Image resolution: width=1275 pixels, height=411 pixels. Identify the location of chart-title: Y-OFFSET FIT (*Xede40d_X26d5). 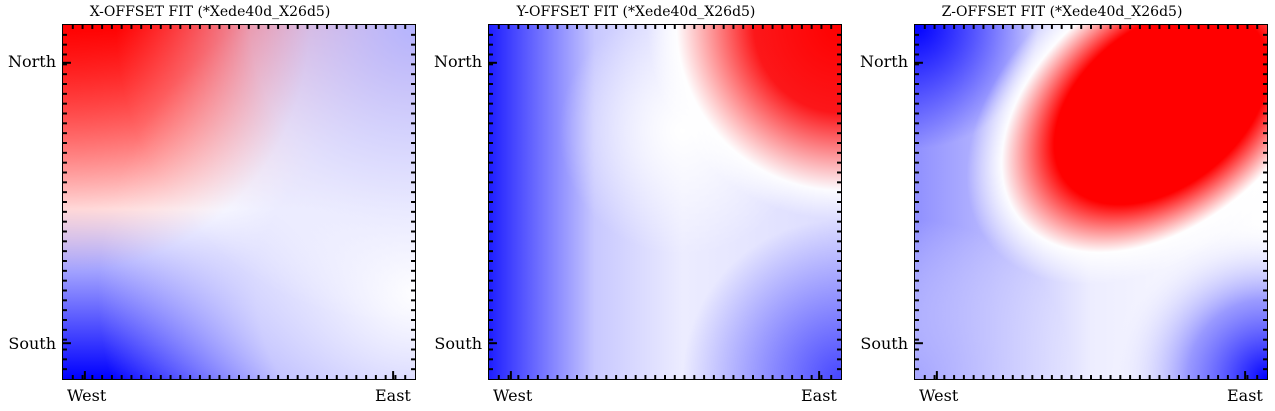
(636, 12).